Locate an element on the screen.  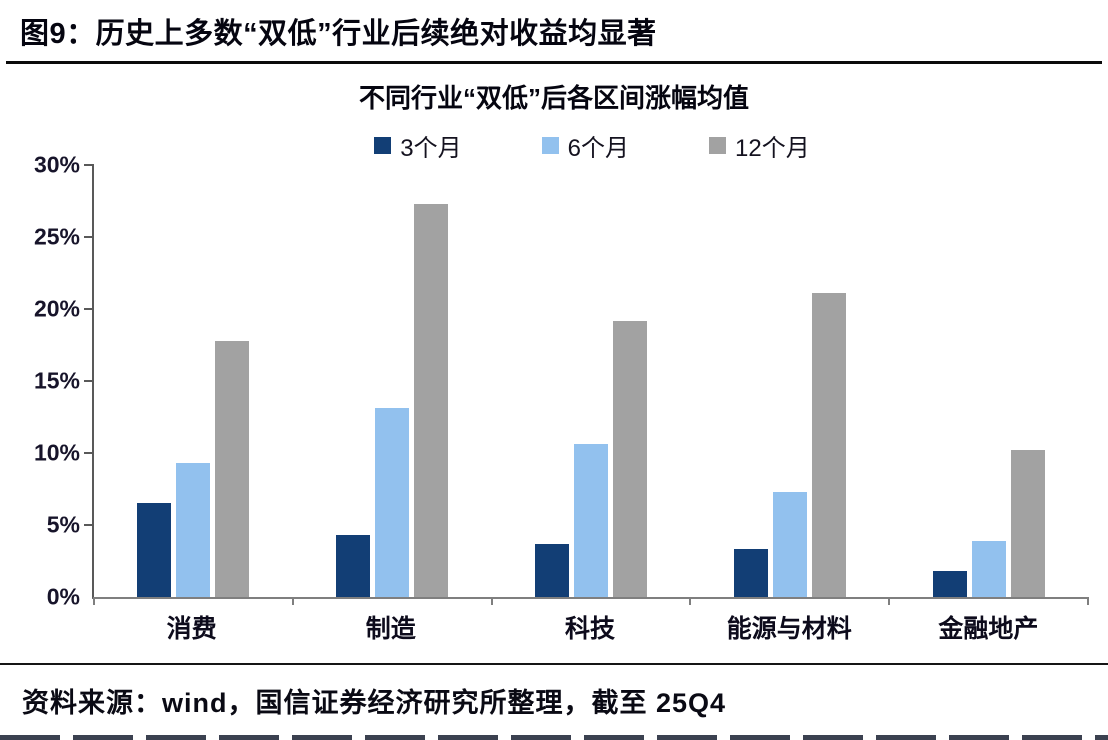
x-axis-labels: 消费 制造 科技 能源与材料 金融地产 is located at coordinates (590, 627).